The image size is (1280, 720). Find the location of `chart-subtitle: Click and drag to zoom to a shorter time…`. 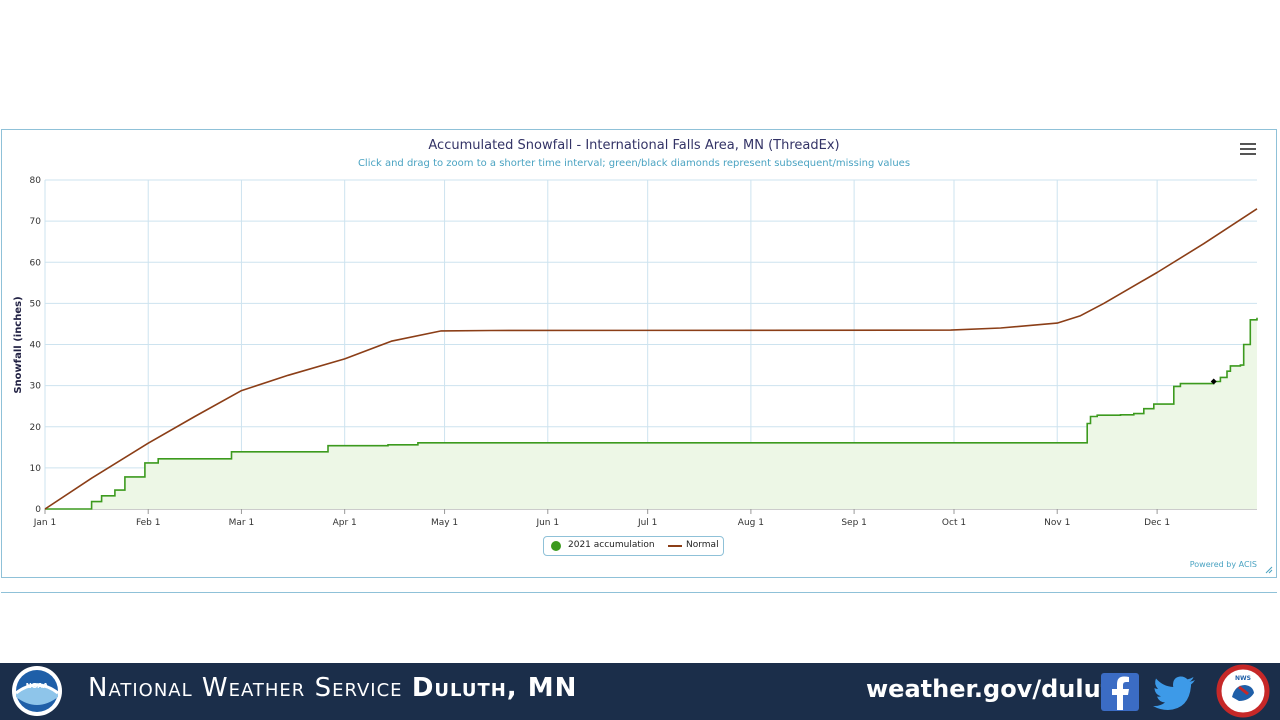

chart-subtitle: Click and drag to zoom to a shorter time… is located at coordinates (634, 163).